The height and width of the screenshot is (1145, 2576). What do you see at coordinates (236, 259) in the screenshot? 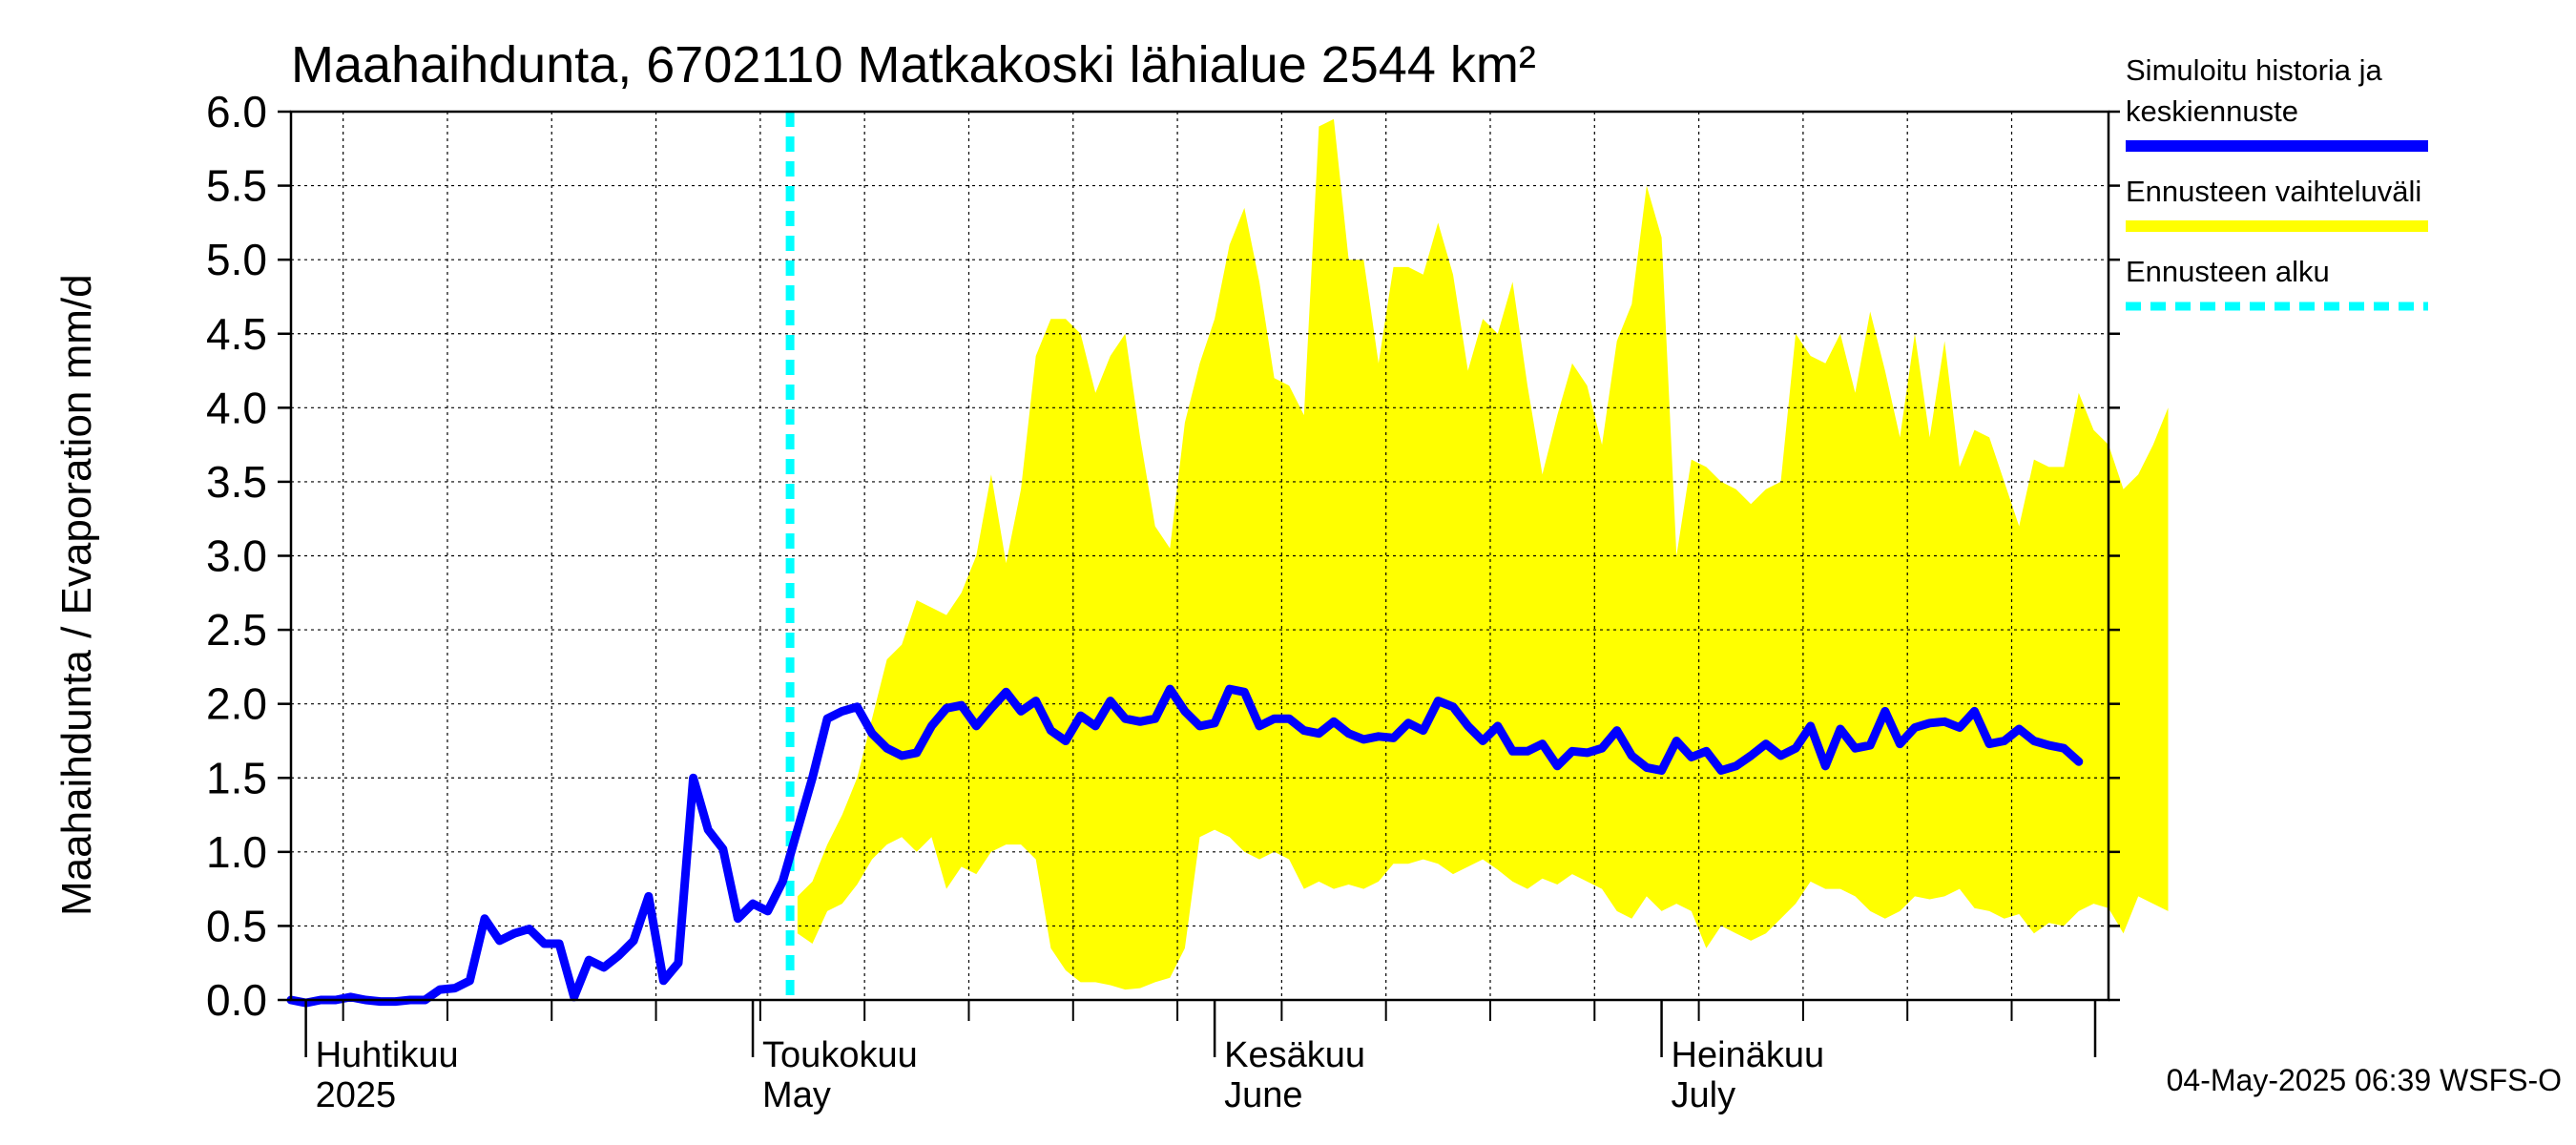
I see `y-tick-label: 5.0` at bounding box center [236, 259].